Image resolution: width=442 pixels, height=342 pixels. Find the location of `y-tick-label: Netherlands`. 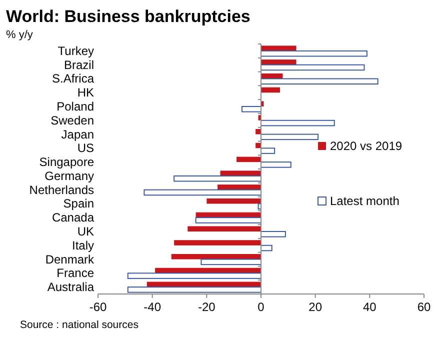

y-tick-label: Netherlands is located at coordinates (61, 189).